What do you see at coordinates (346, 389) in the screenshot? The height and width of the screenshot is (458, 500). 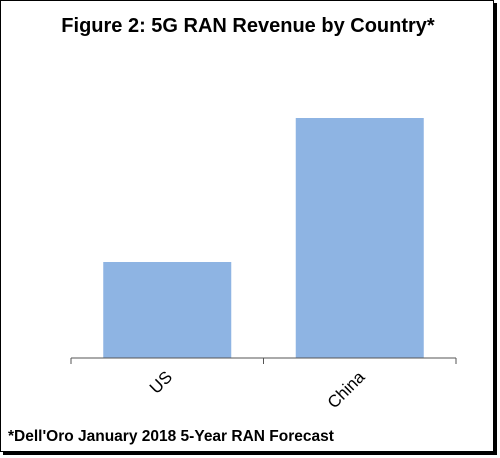 I see `x-tick-label-china: China` at bounding box center [346, 389].